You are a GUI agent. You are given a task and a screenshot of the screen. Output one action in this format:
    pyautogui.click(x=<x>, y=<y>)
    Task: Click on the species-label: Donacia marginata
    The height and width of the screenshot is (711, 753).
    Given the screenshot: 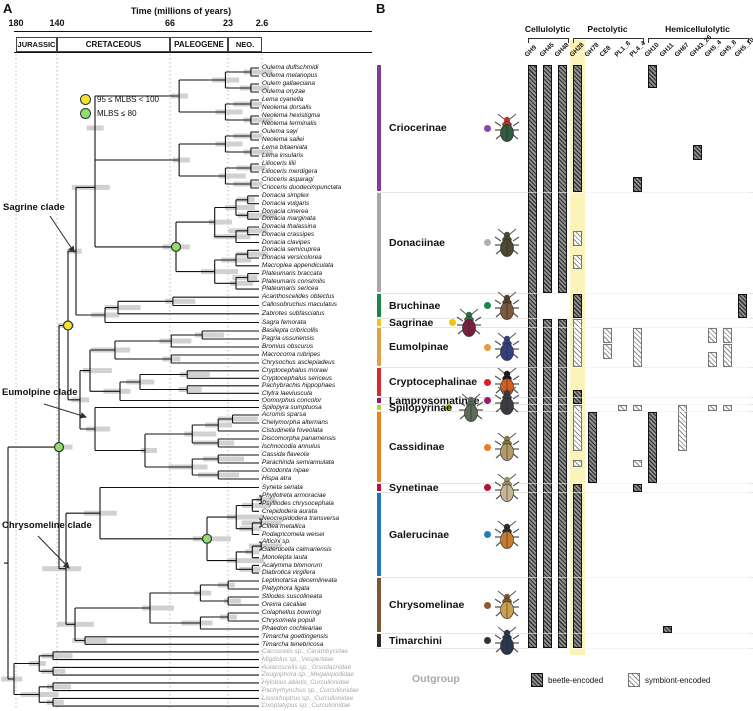 What is the action you would take?
    pyautogui.click(x=289, y=219)
    